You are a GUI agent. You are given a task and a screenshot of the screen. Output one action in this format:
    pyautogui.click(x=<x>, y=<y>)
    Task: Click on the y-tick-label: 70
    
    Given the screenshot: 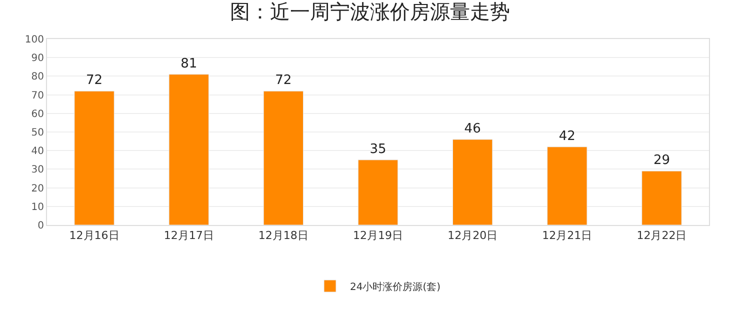 What is the action you would take?
    pyautogui.click(x=37, y=96)
    